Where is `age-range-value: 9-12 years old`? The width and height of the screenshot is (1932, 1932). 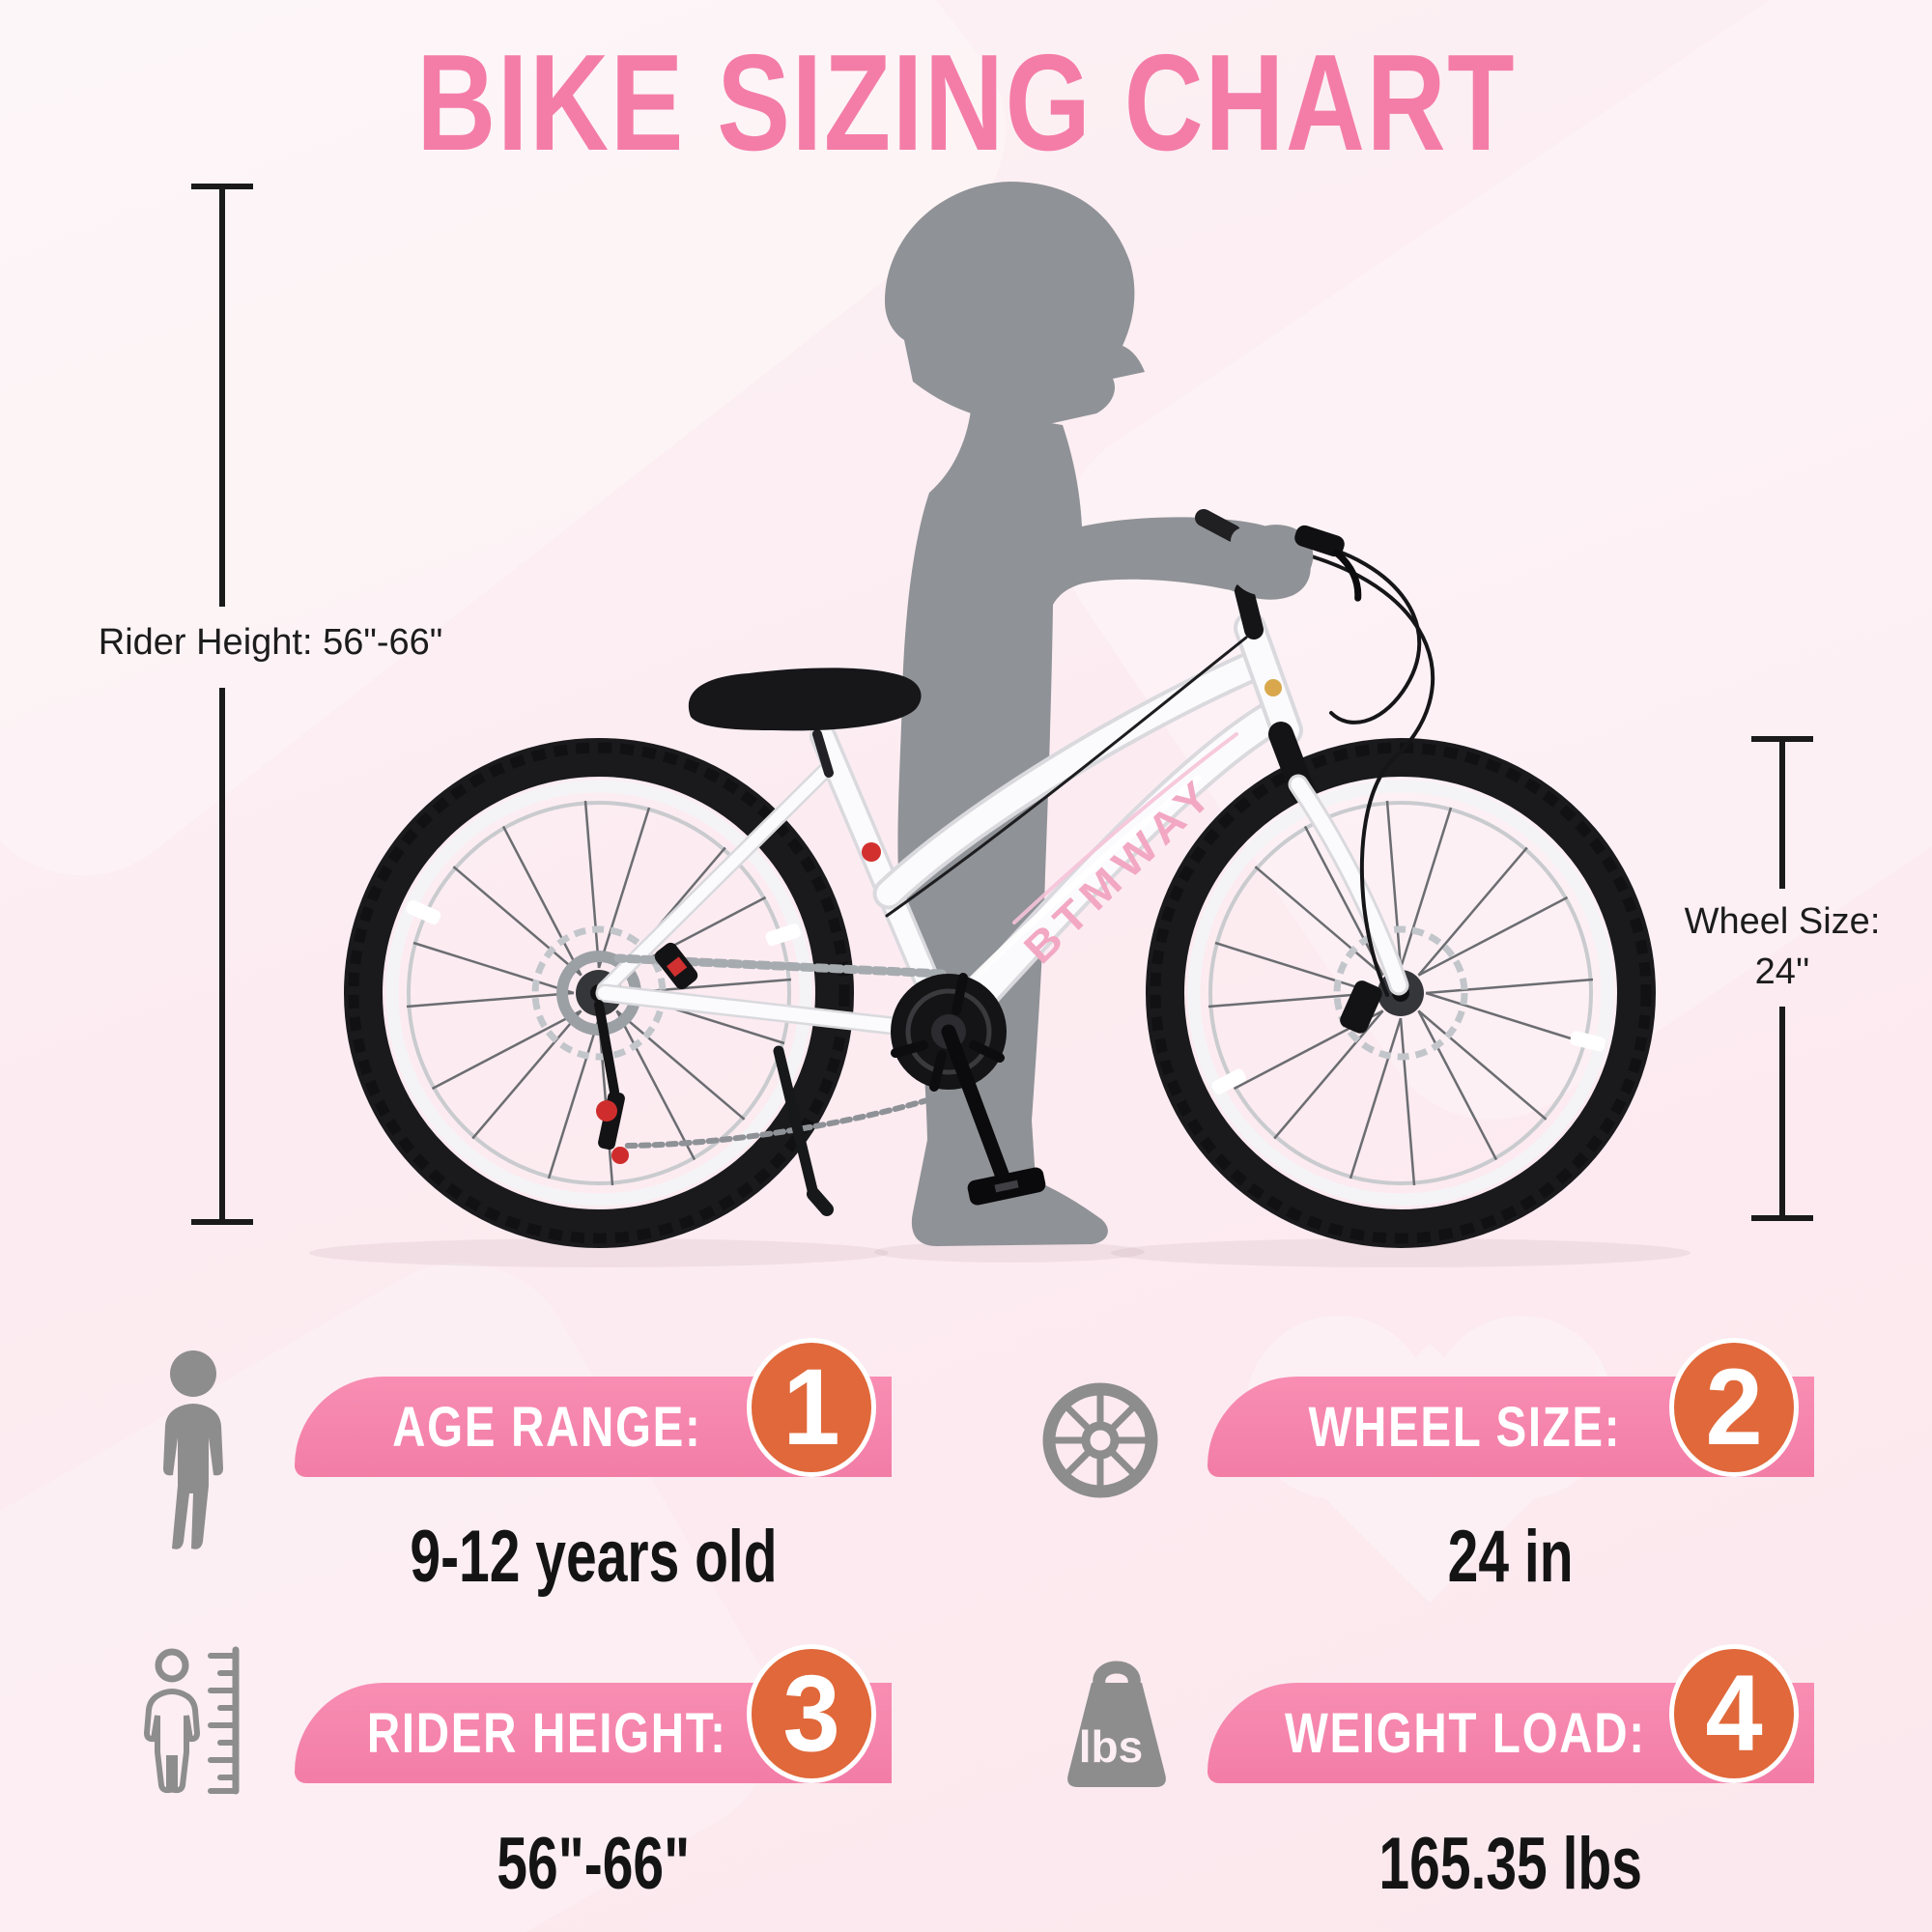 age-range-value: 9-12 years old is located at coordinates (593, 1557).